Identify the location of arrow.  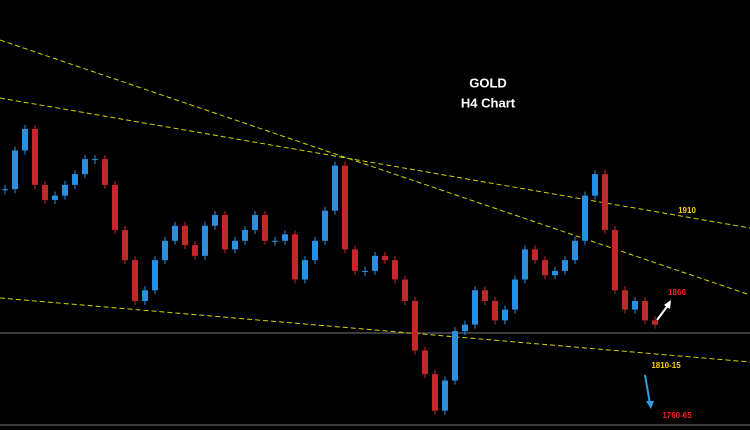
(647, 389).